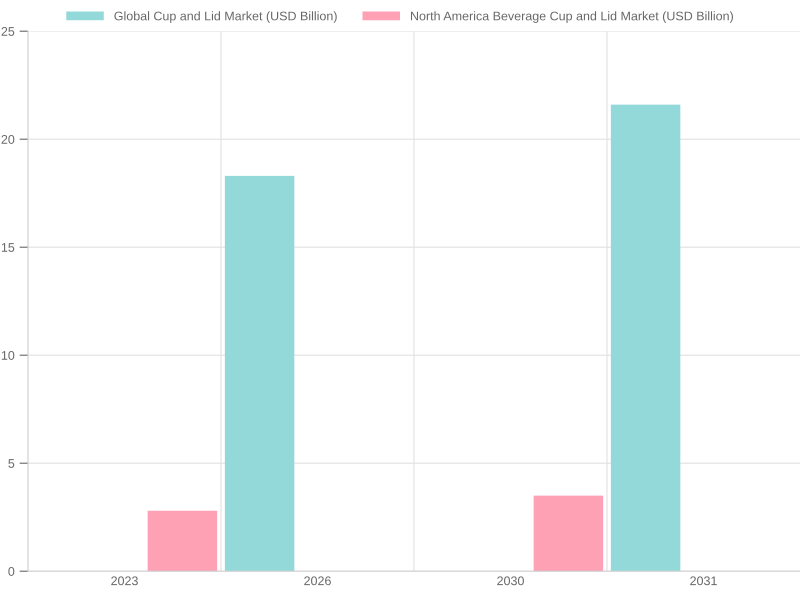 This screenshot has height=600, width=800. Describe the element at coordinates (8, 355) in the screenshot. I see `y-tick-label: 10` at that location.